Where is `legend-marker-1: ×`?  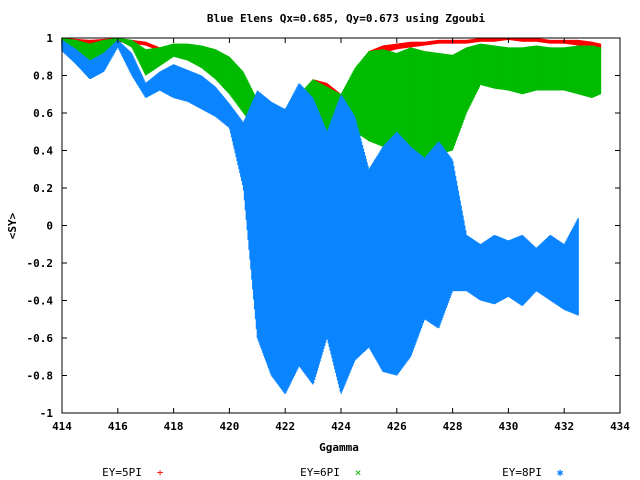
legend-marker-1: × is located at coordinates (358, 472).